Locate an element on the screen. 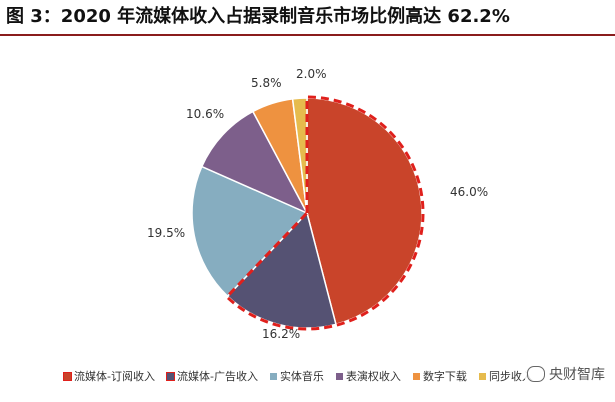  slice-value-label: 2.0% is located at coordinates (311, 74).